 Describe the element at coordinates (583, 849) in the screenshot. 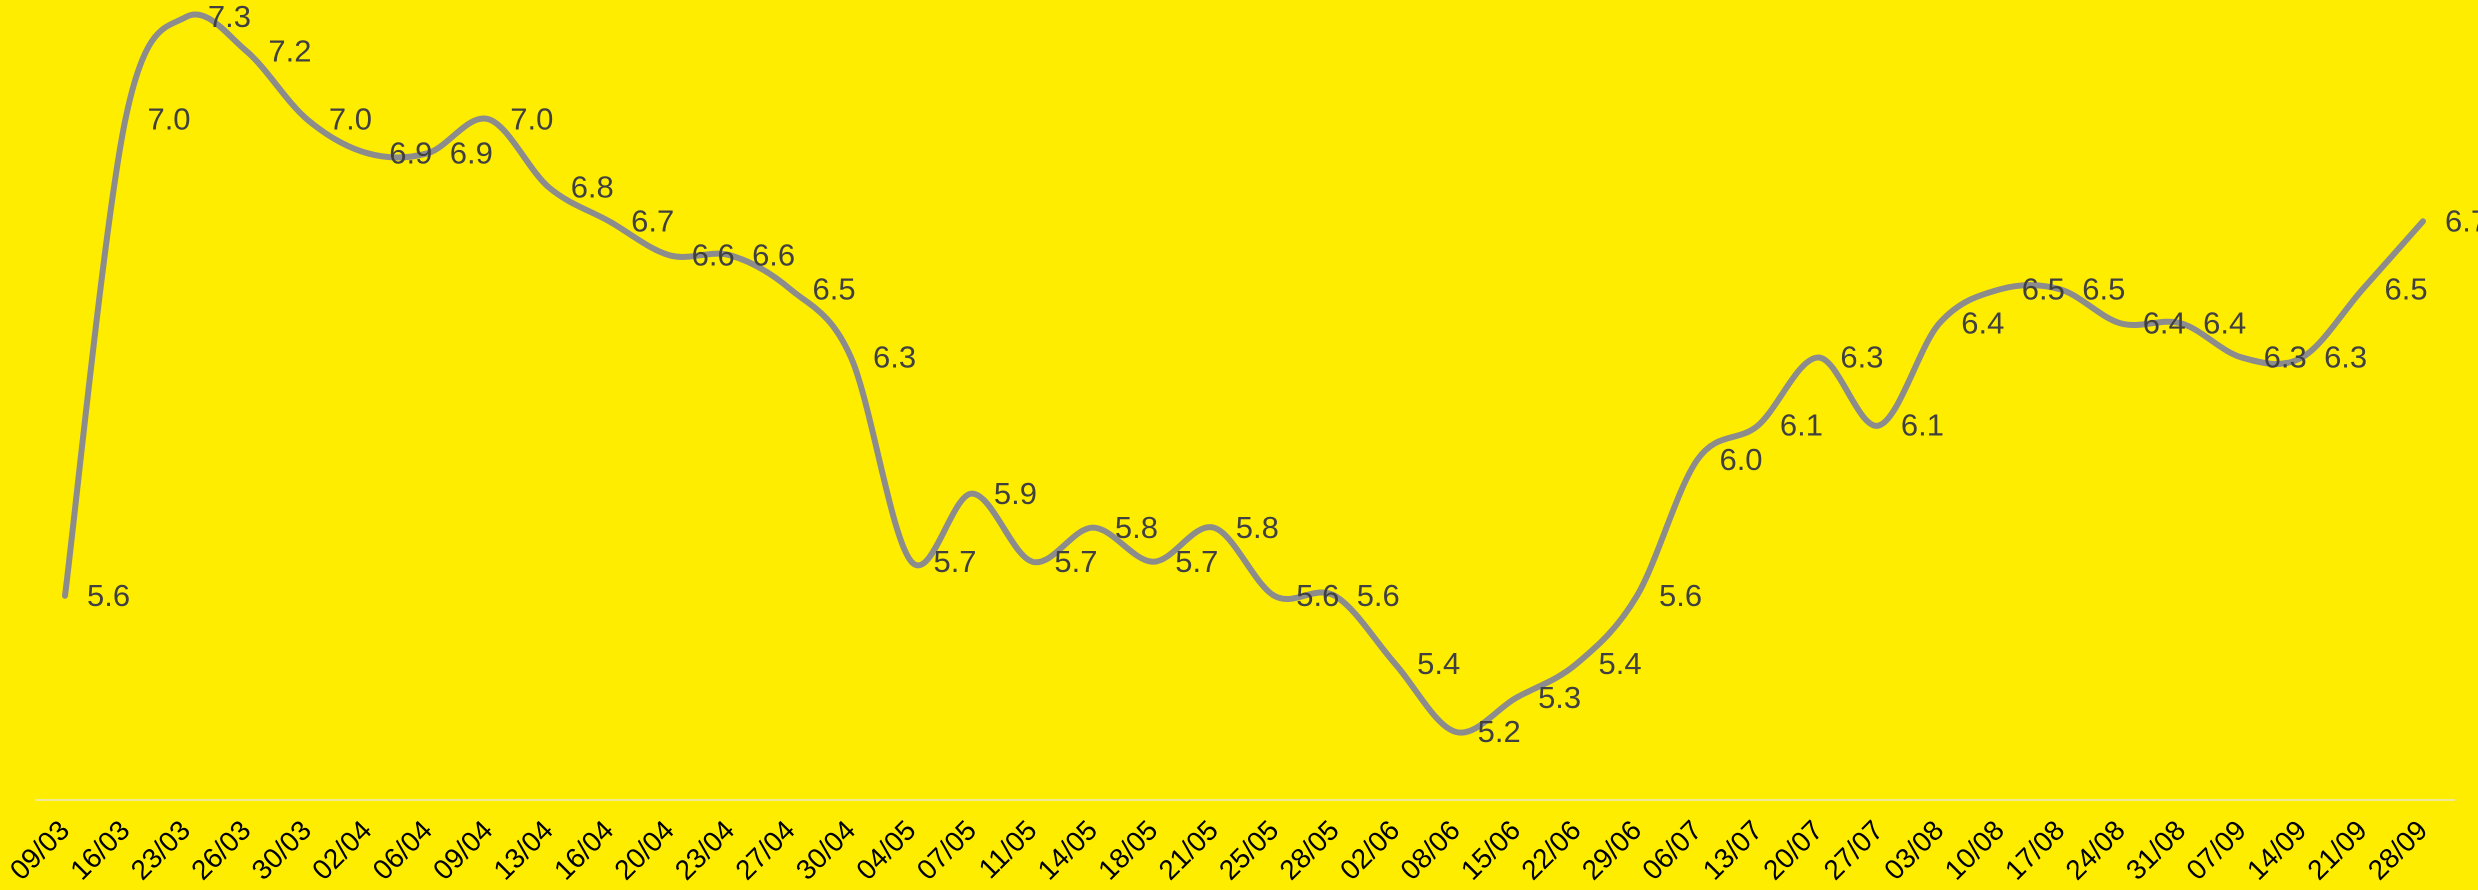

I see `x-tick-label: 16/04` at that location.